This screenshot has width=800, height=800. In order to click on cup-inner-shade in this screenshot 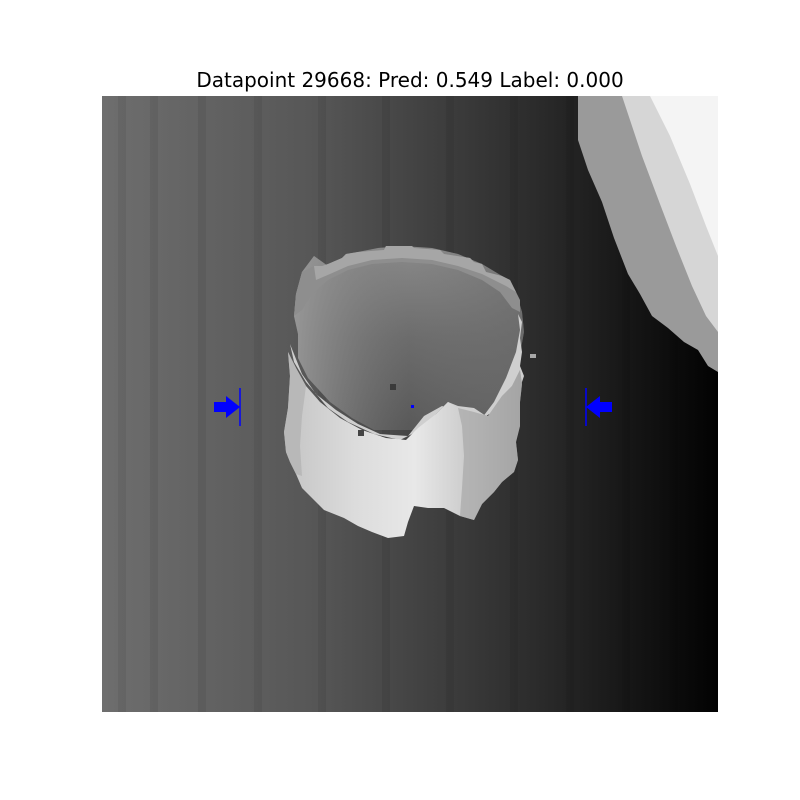, I will do `click(409, 338)`.